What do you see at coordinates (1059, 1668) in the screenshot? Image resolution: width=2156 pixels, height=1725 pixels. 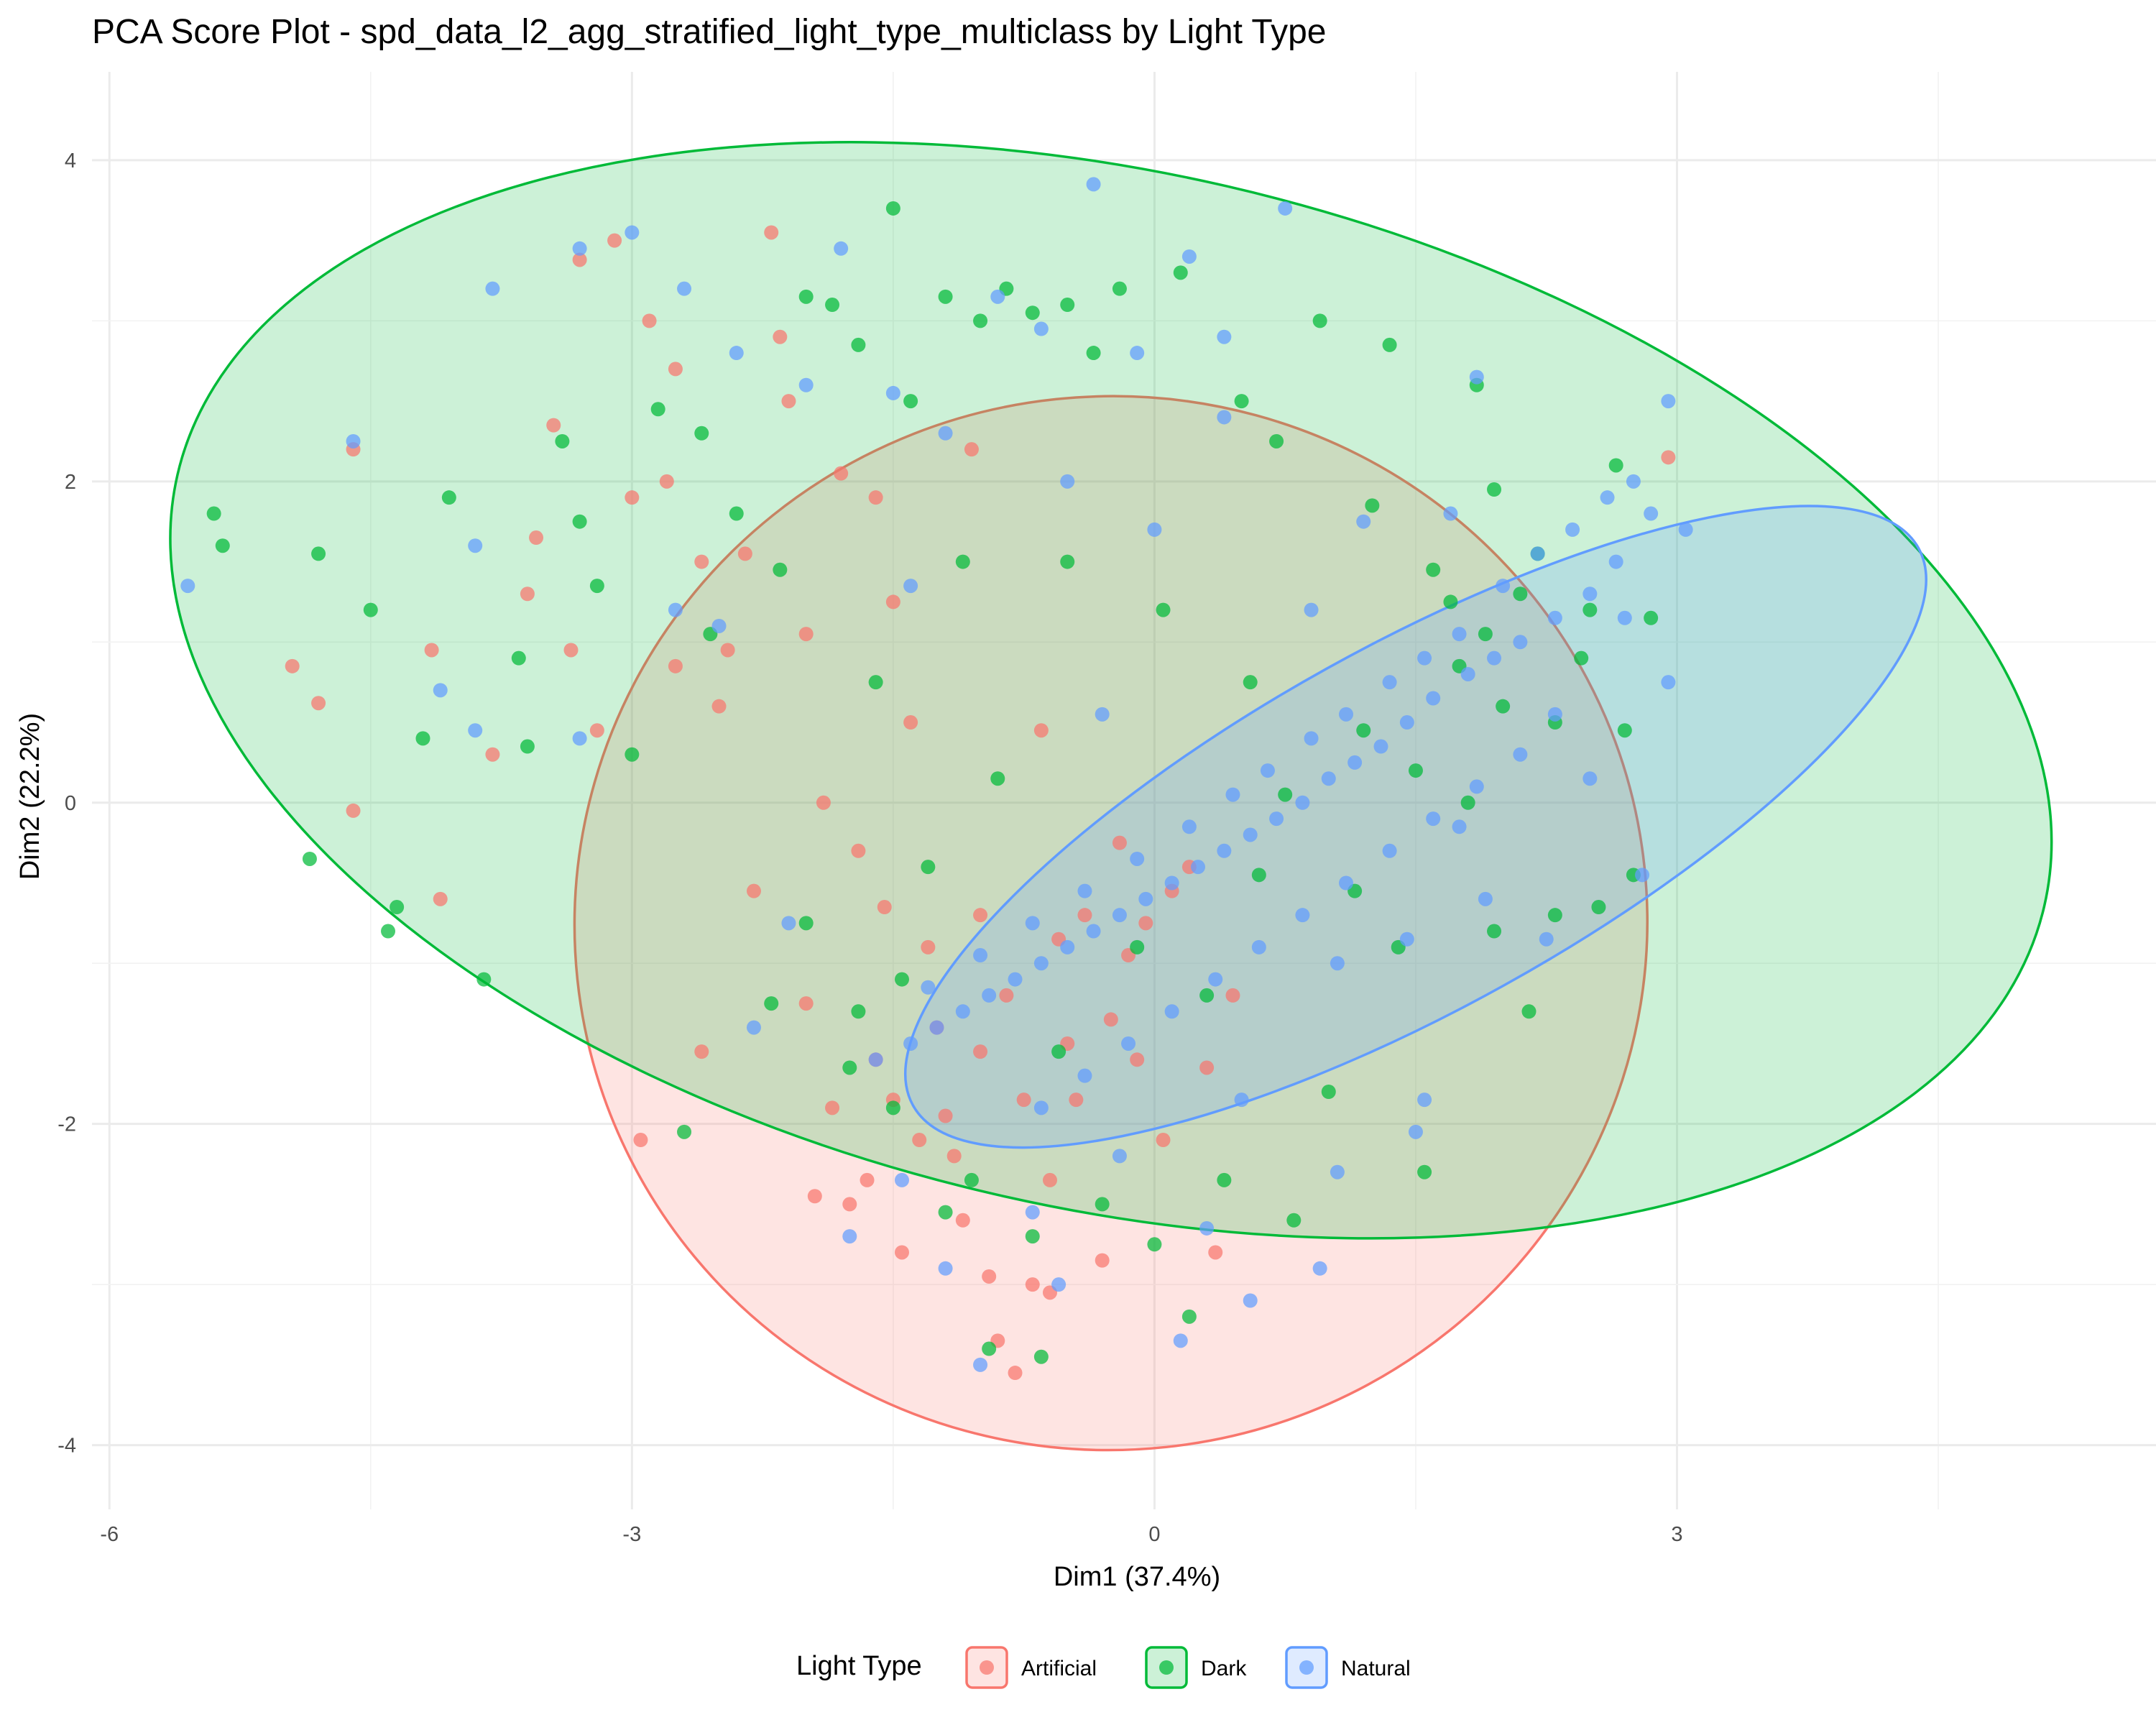 I see `legend-label-artificial: Artificial` at bounding box center [1059, 1668].